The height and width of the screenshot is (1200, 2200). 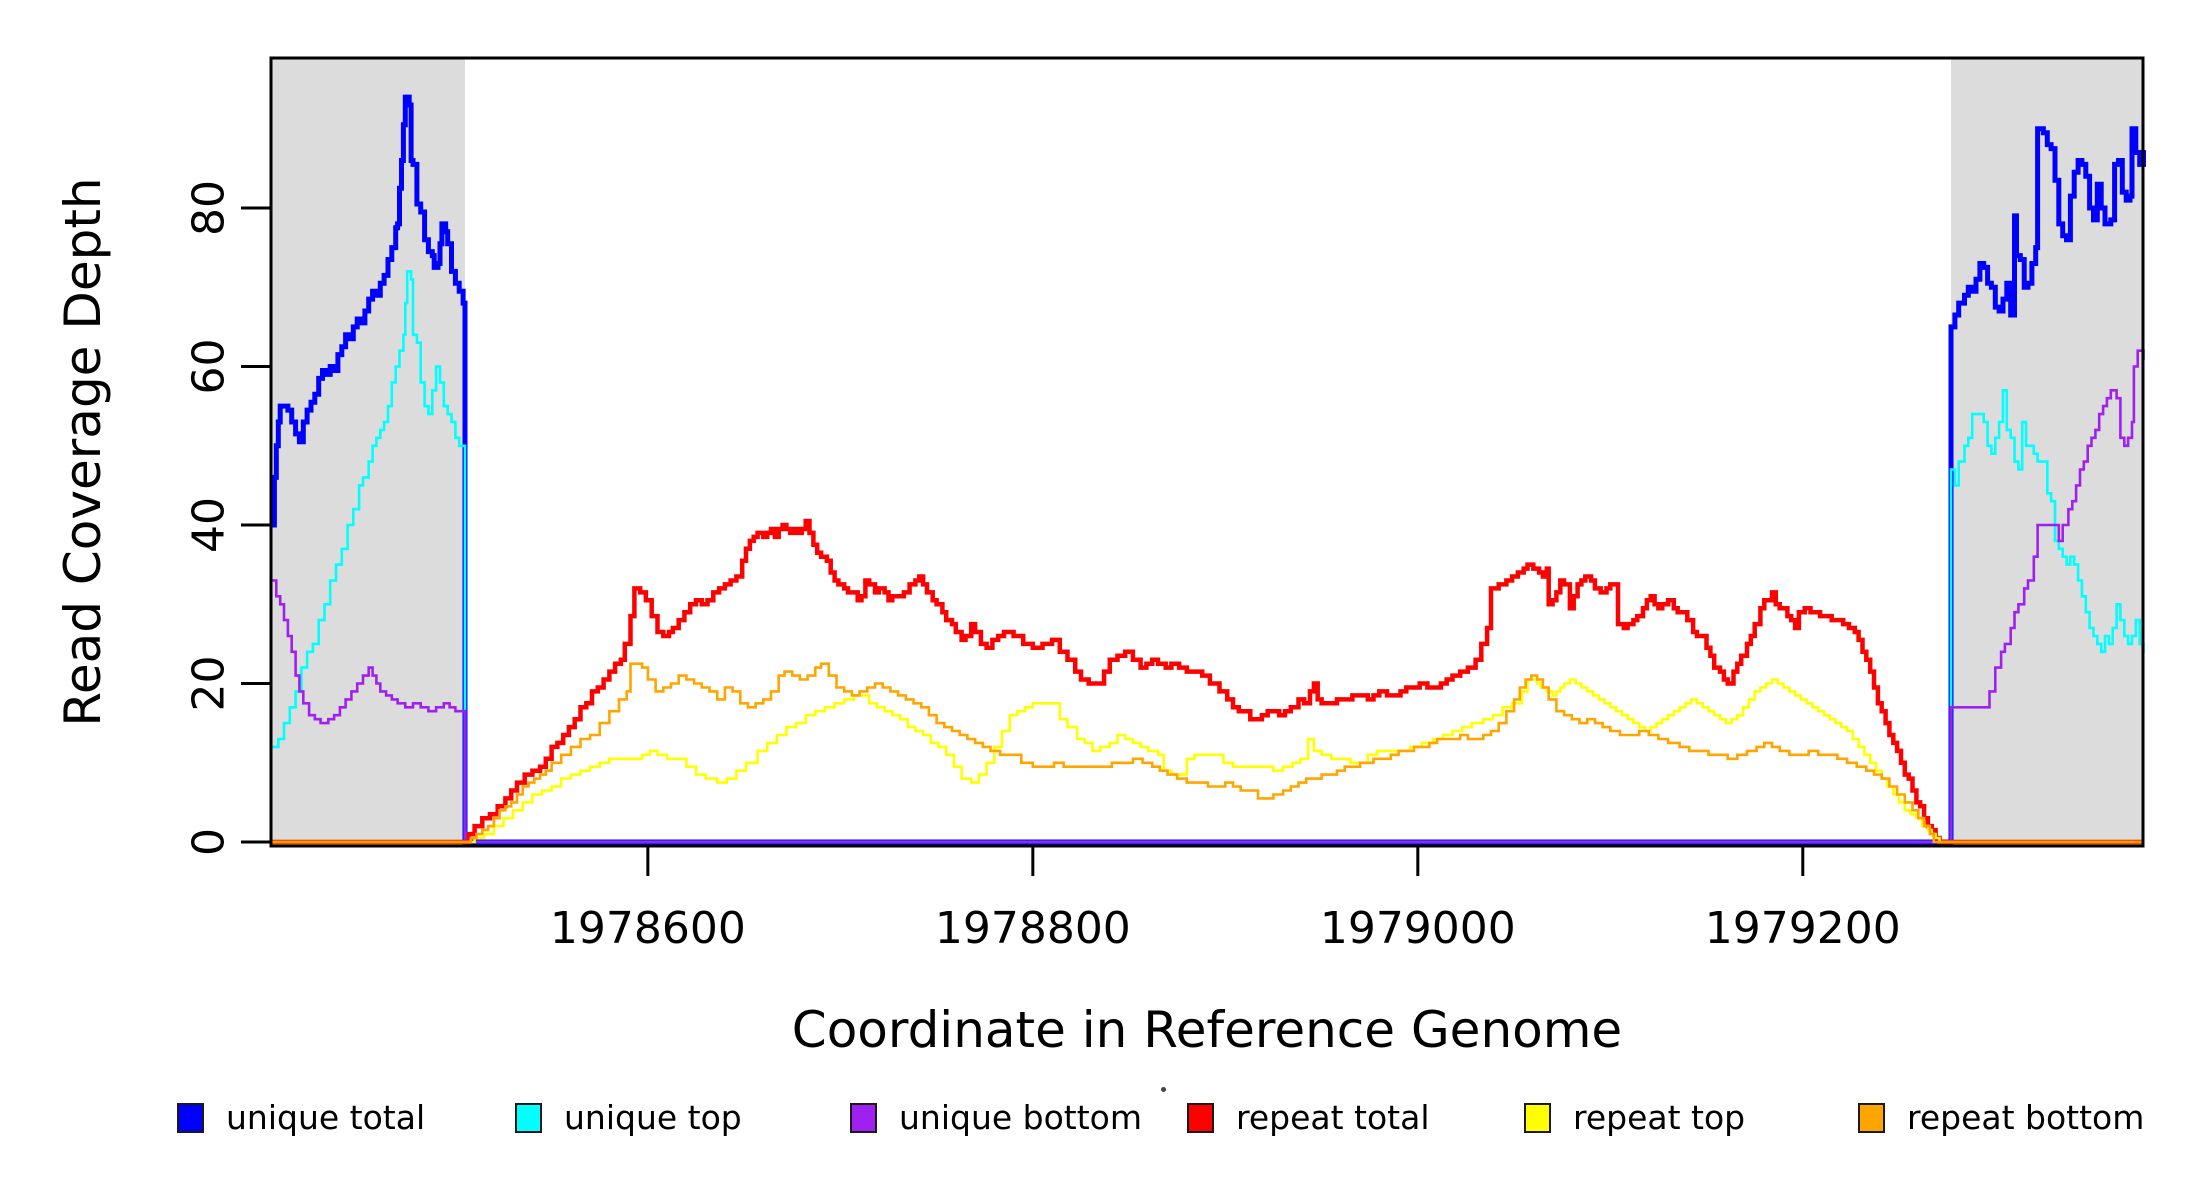 What do you see at coordinates (1871, 1117) in the screenshot?
I see `legend-swatch-repeat-bottom` at bounding box center [1871, 1117].